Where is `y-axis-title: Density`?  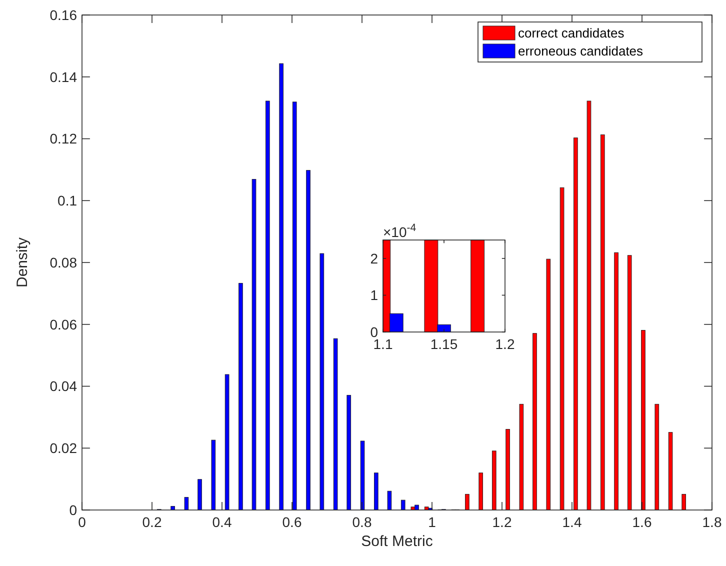 y-axis-title: Density is located at coordinates (22, 262).